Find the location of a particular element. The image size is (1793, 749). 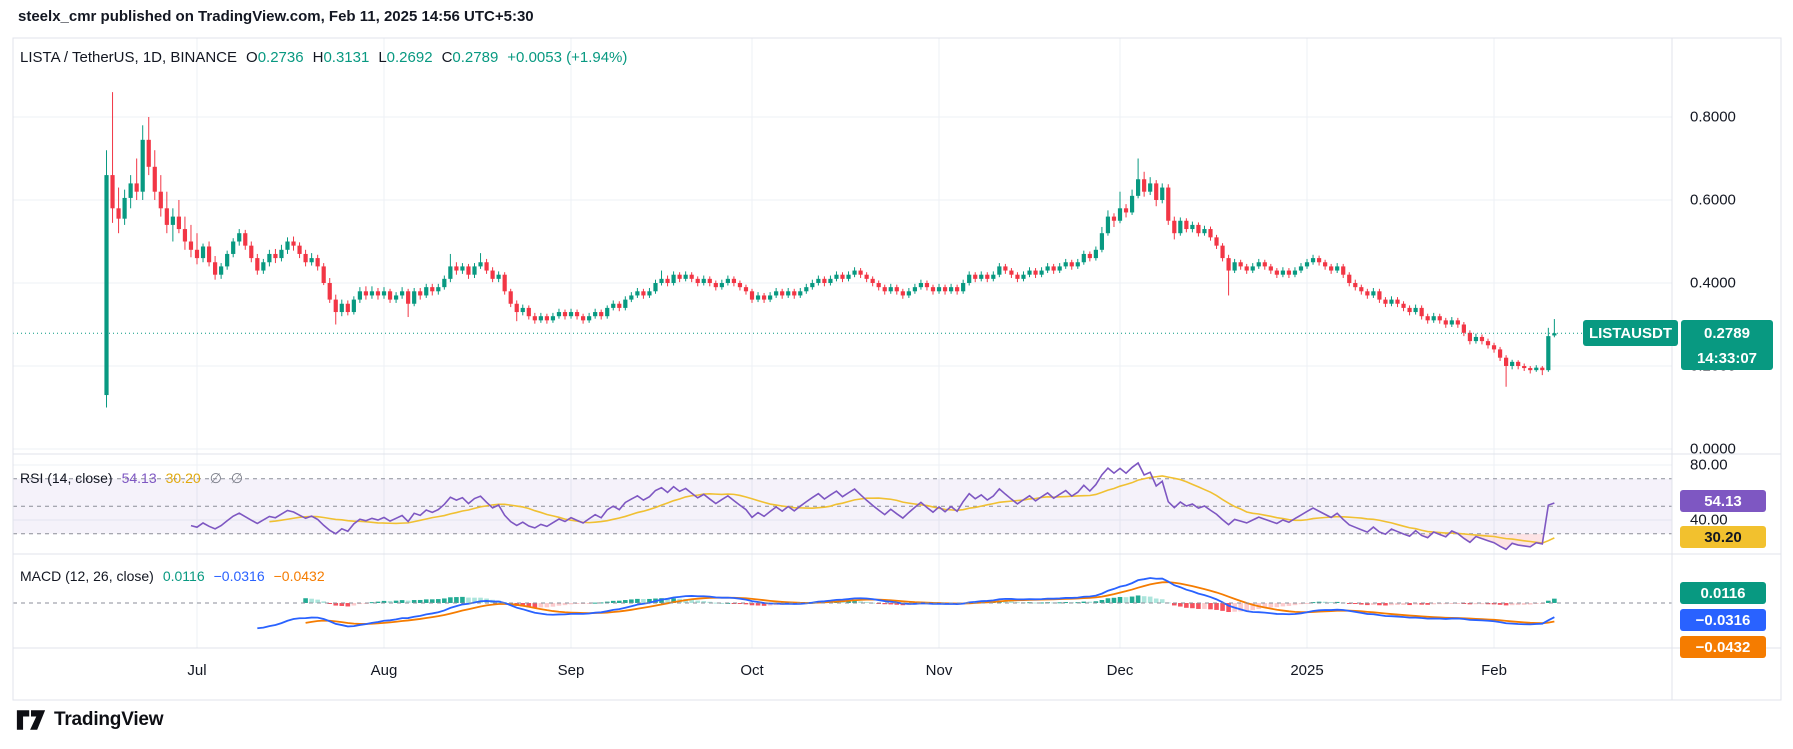

rsi-legend: RSI (14, close) 54.13 30.20 ∅ ∅ is located at coordinates (131, 478).